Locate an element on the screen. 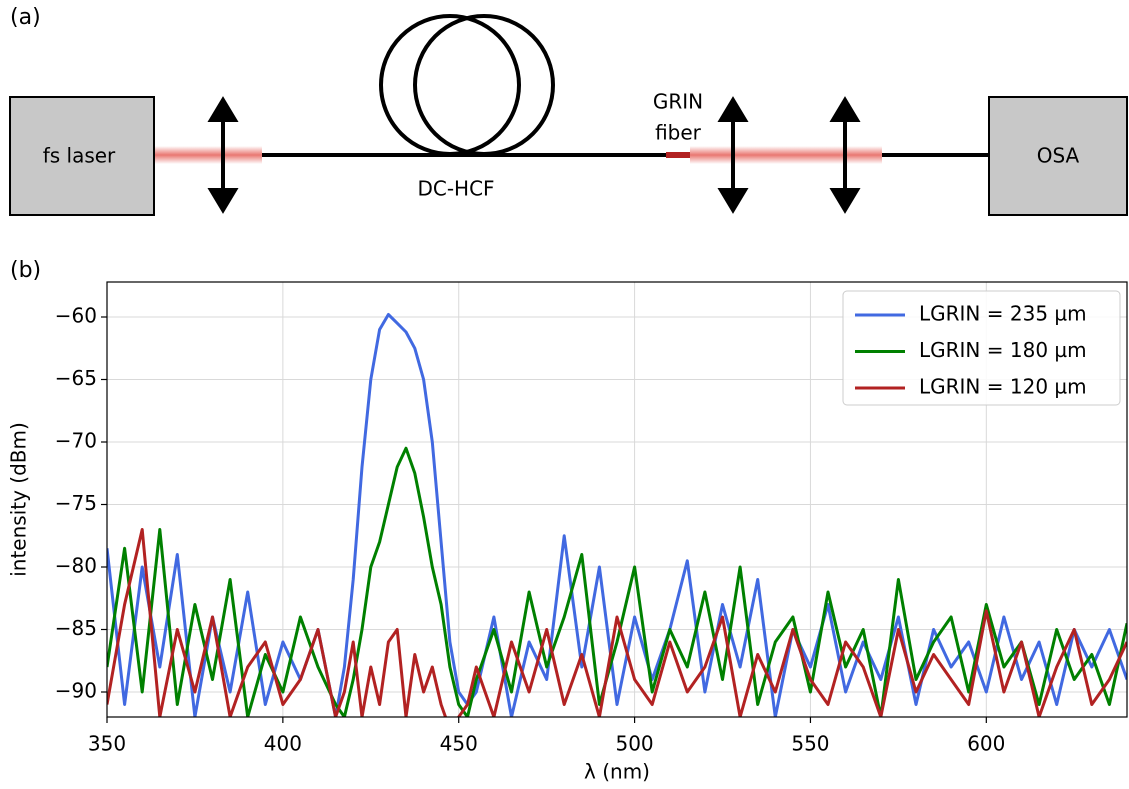  legend-box is located at coordinates (981, 348).